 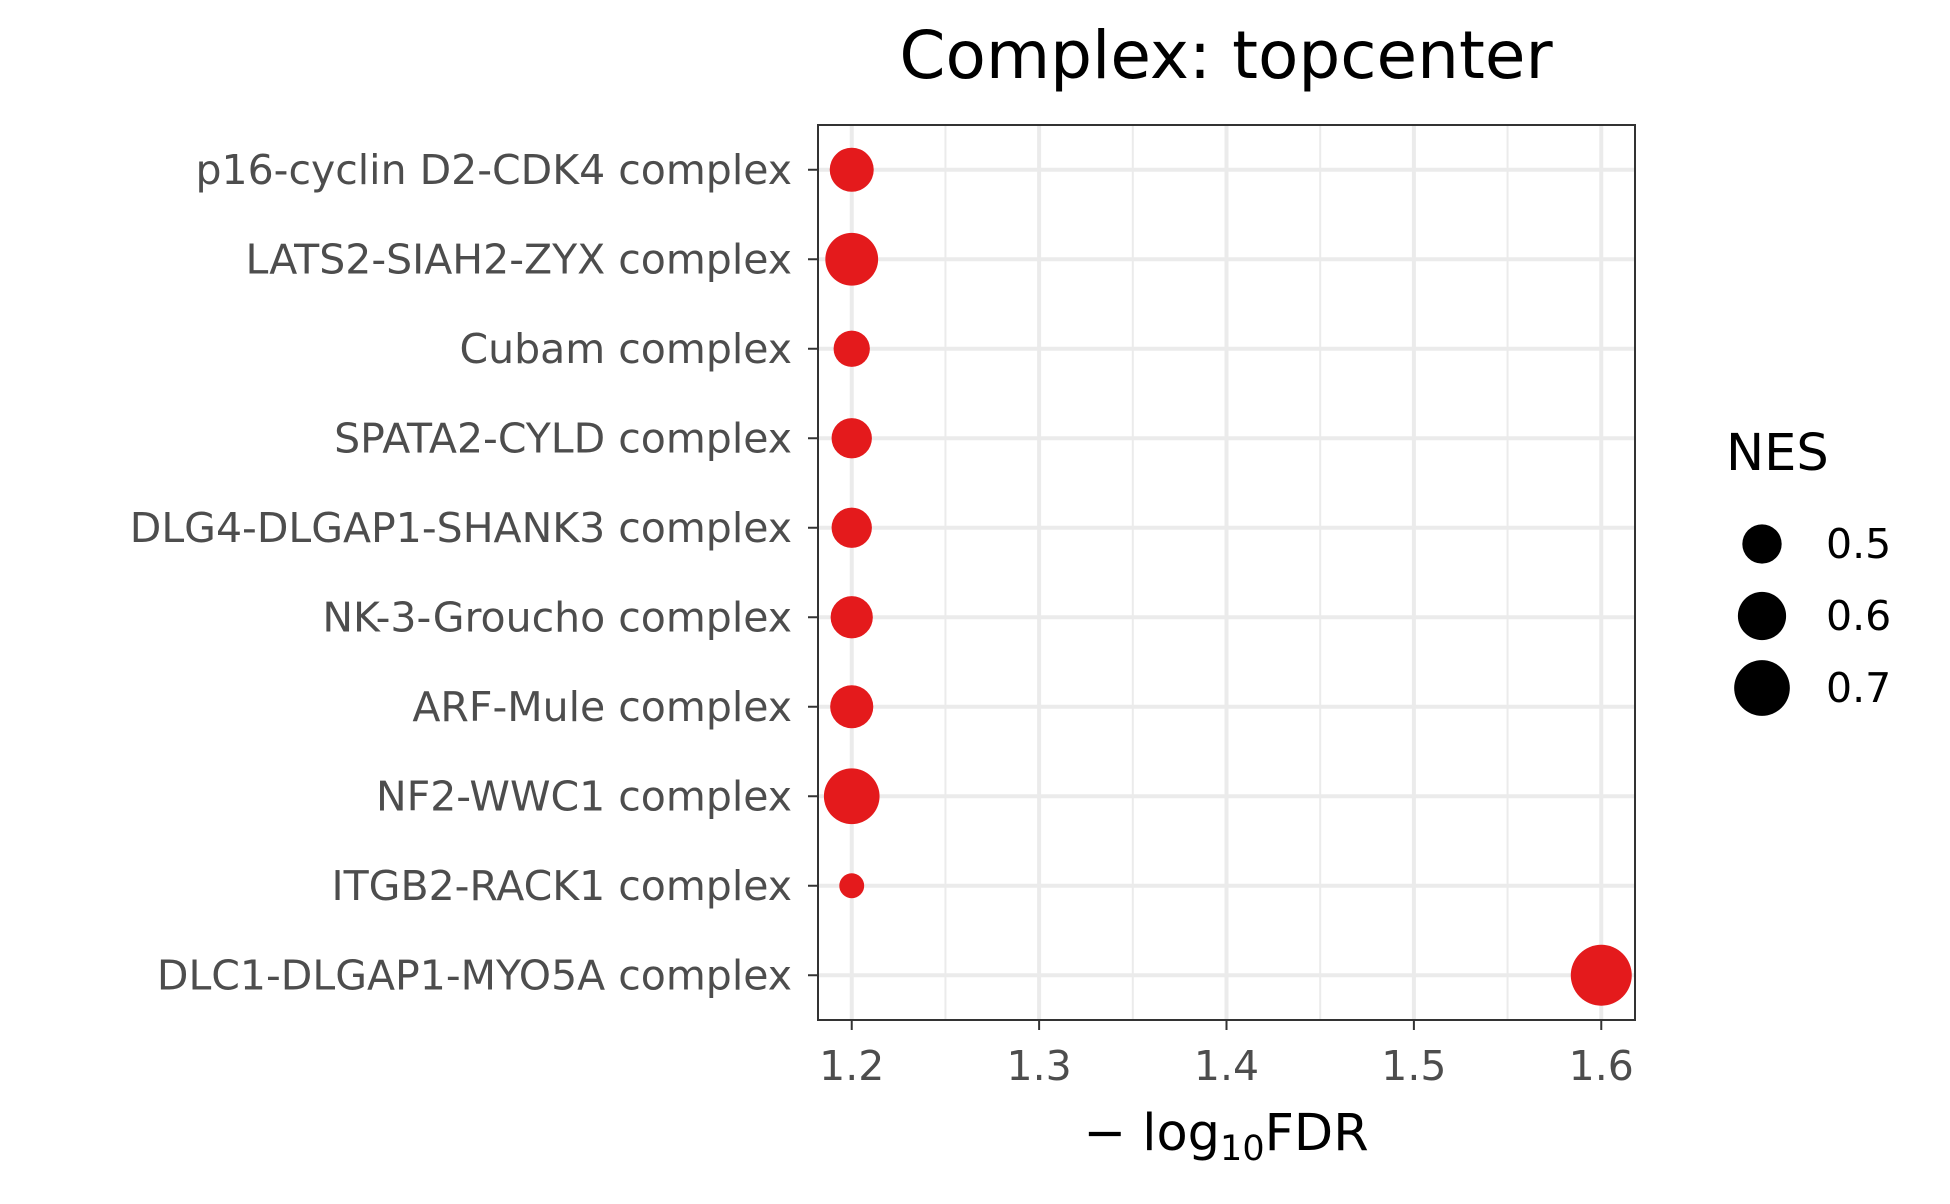 I want to click on legend-label: 0.7, so click(x=1858, y=688).